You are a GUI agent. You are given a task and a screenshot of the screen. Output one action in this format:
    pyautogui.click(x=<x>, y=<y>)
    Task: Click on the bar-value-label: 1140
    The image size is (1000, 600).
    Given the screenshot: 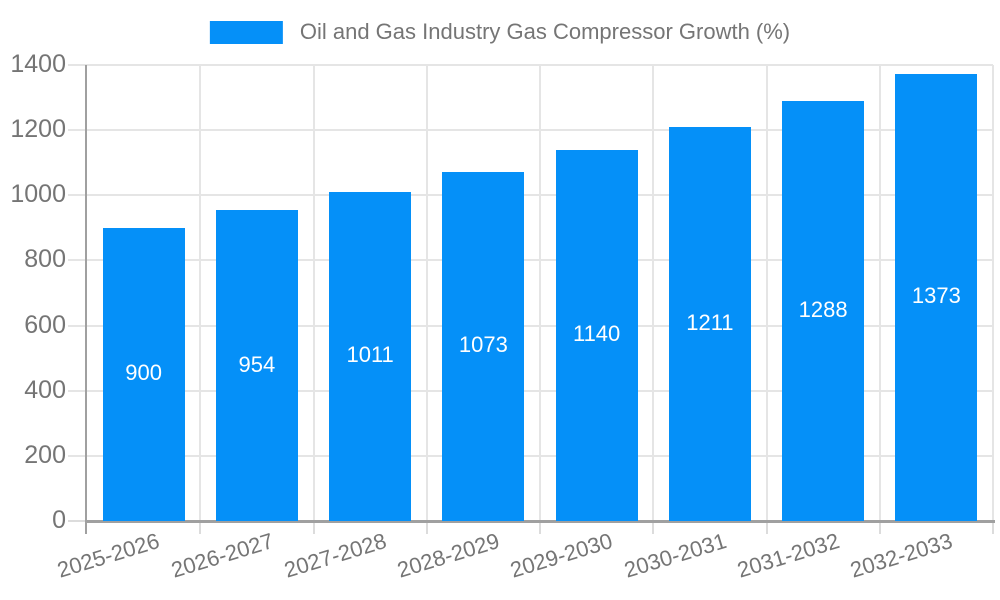 What is the action you would take?
    pyautogui.click(x=596, y=334)
    